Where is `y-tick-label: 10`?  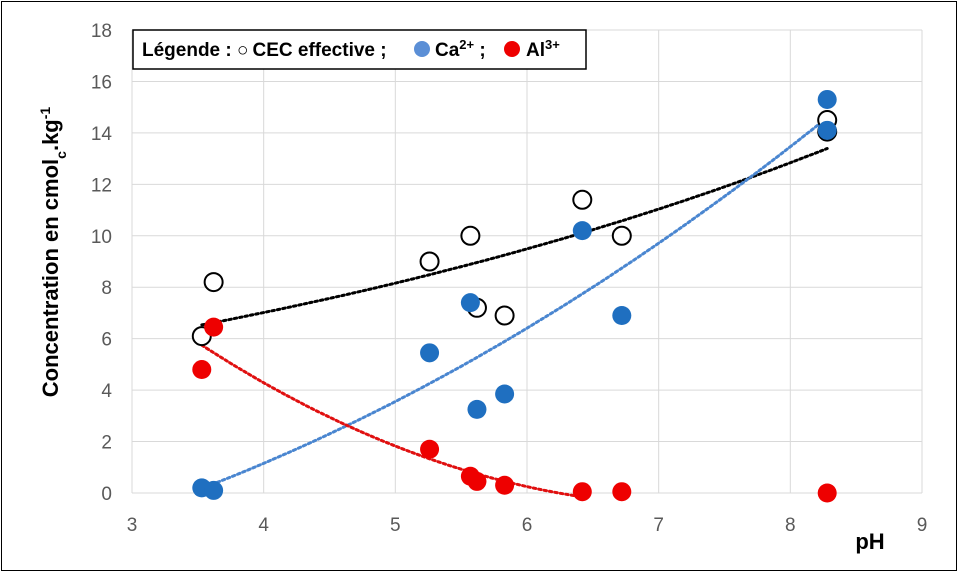
y-tick-label: 10 is located at coordinates (101, 237).